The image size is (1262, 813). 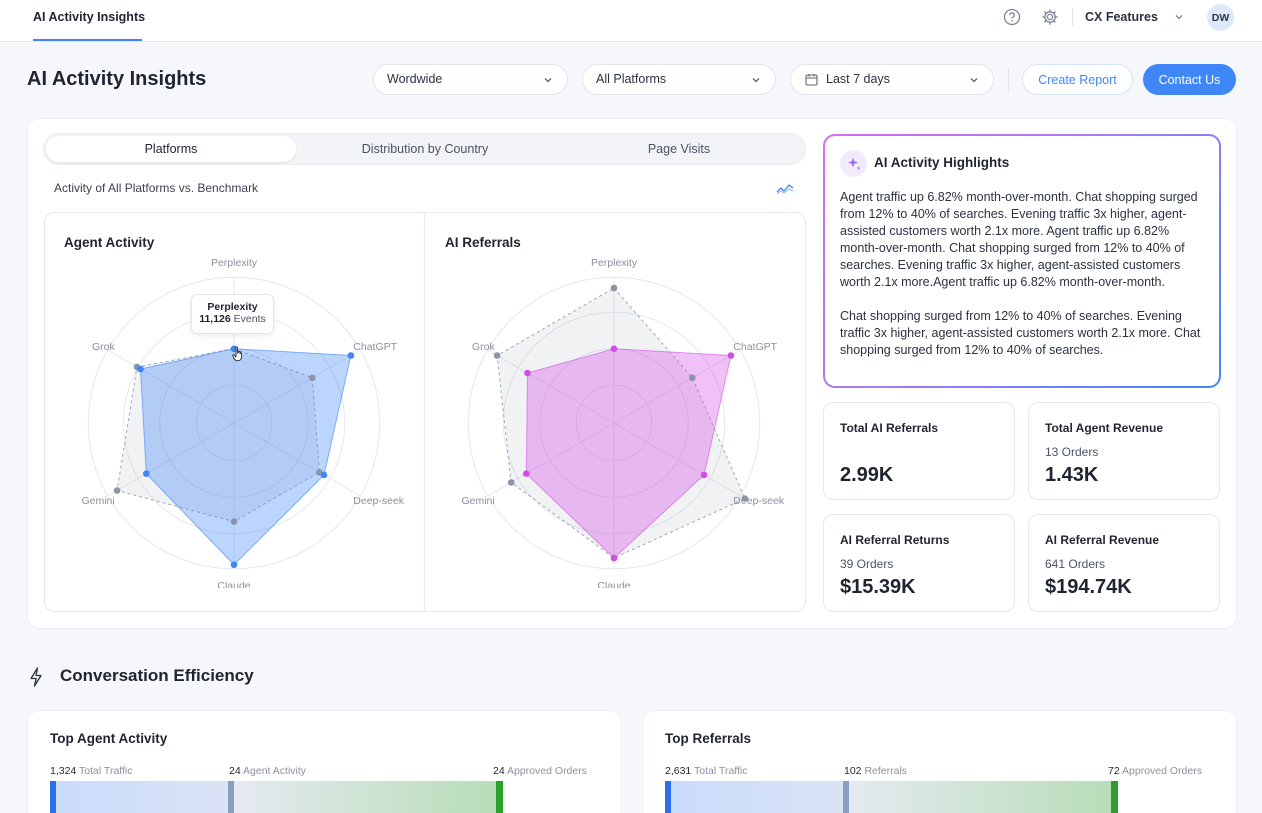 I want to click on kpi-subtext: 641 Orders, so click(x=1075, y=564).